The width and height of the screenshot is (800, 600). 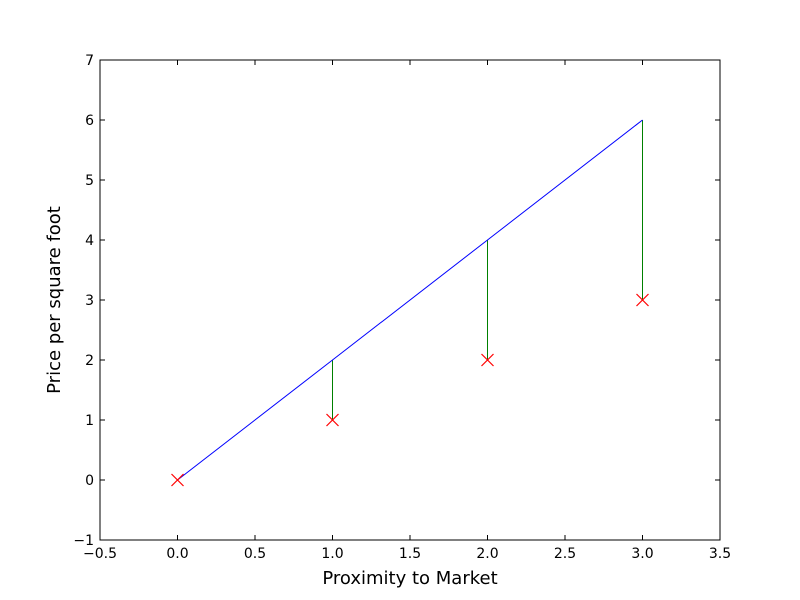 I want to click on y-tick-label: −1, so click(x=83, y=541).